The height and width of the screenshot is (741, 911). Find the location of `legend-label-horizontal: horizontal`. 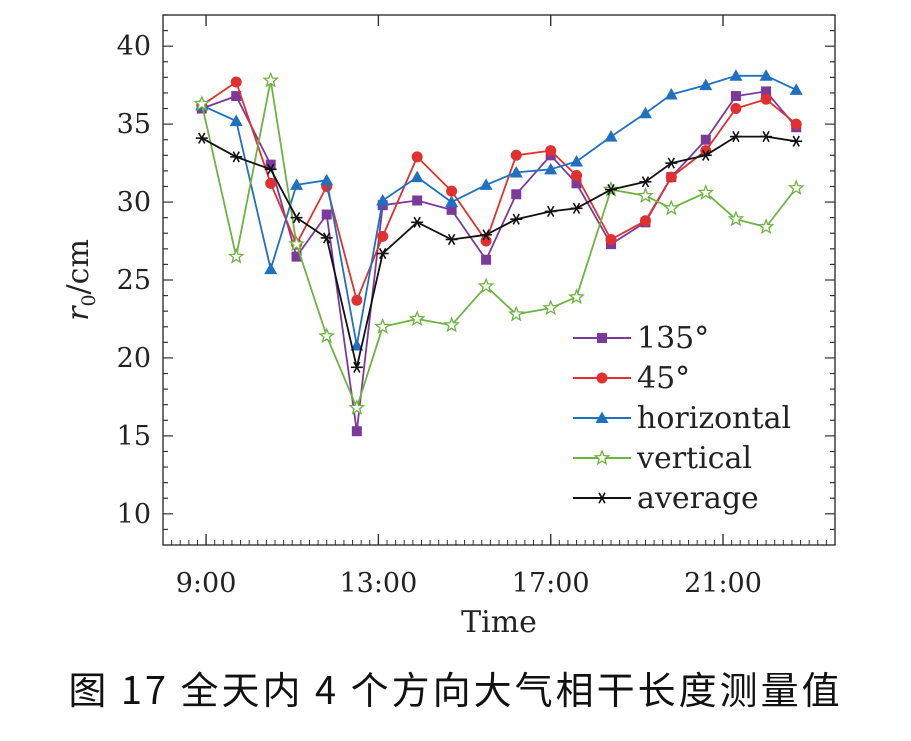

legend-label-horizontal: horizontal is located at coordinates (714, 418).